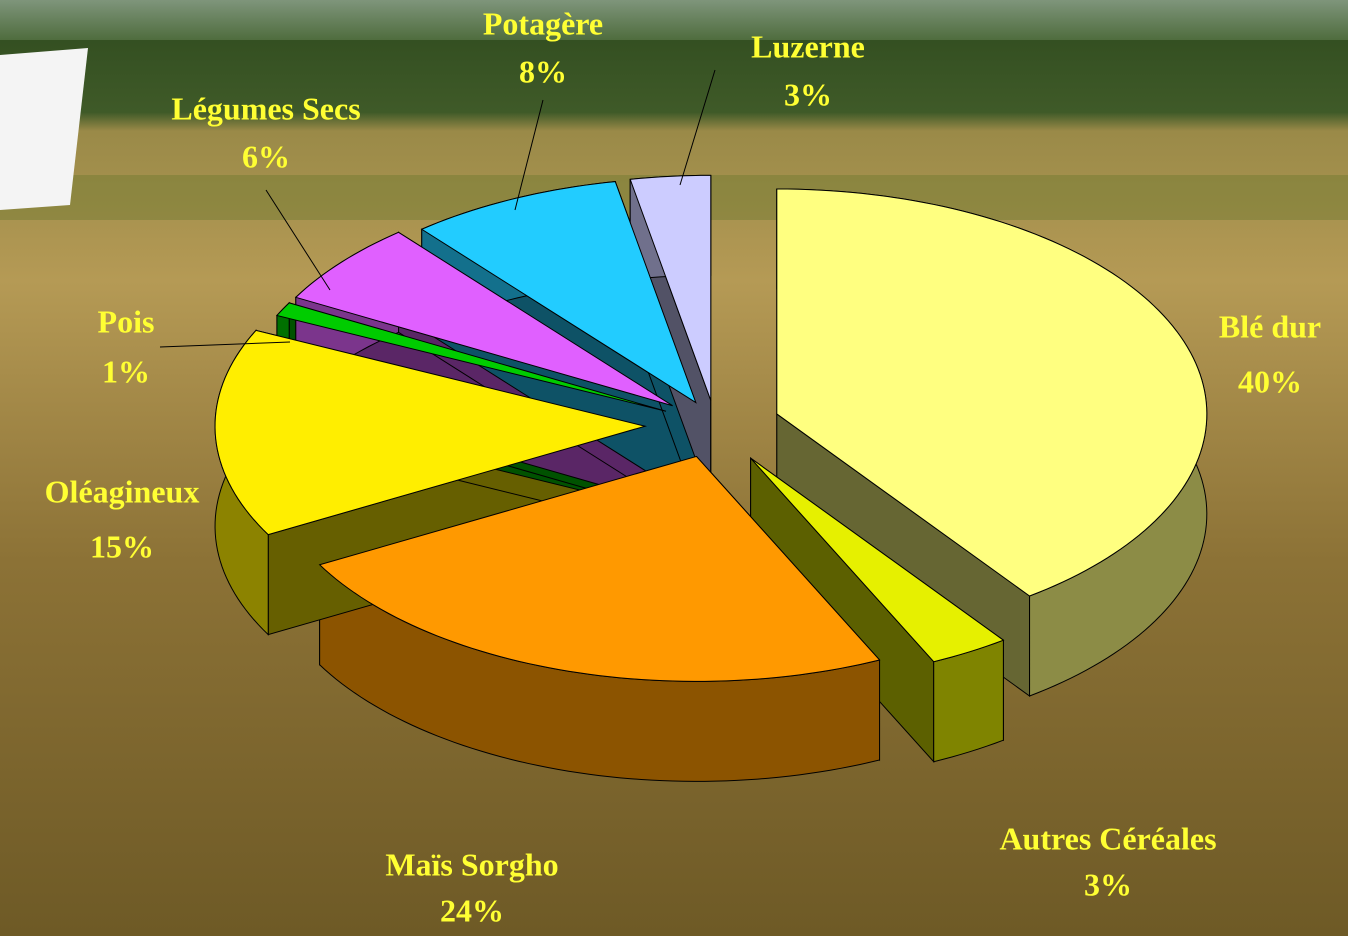 This screenshot has width=1348, height=936. I want to click on sign, so click(44, 129).